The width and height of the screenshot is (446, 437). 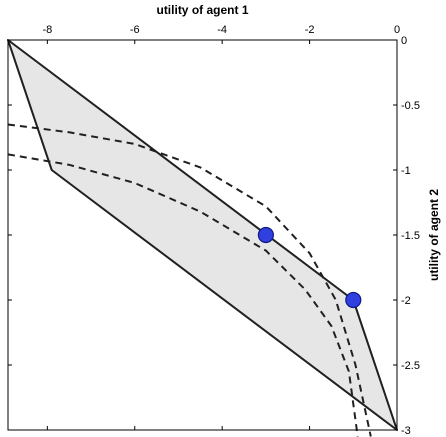 What do you see at coordinates (47, 30) in the screenshot?
I see `x-tick-label: -8` at bounding box center [47, 30].